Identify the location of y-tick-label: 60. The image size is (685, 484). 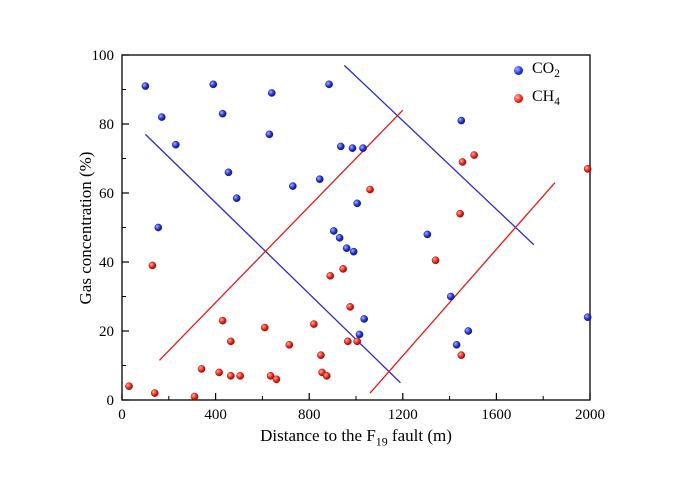
(106, 194).